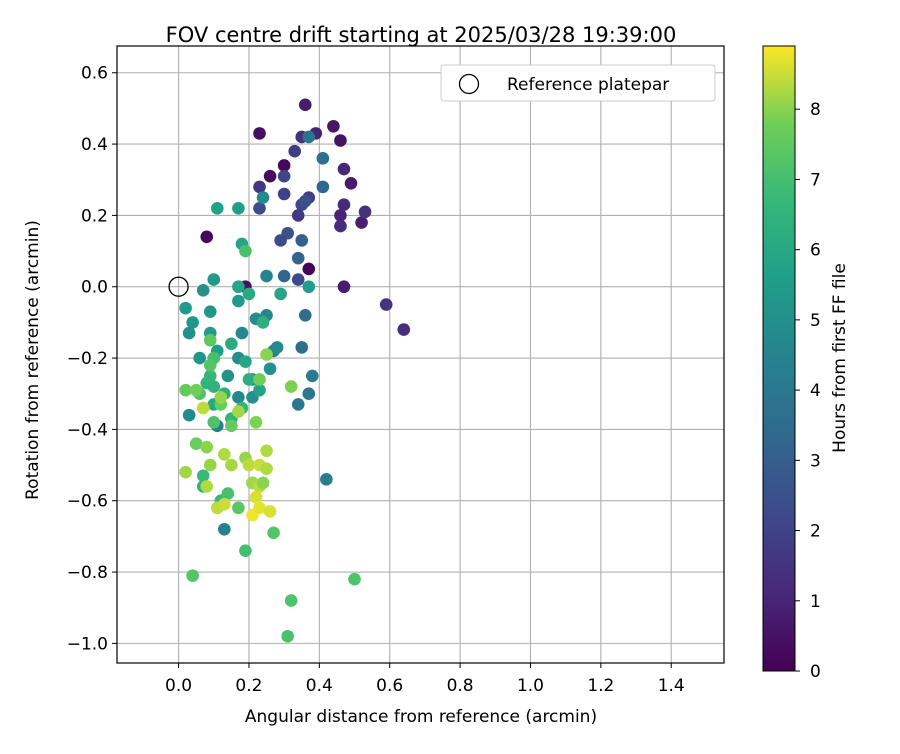 This screenshot has width=900, height=754. I want to click on y-tick-label: 0.2, so click(94, 216).